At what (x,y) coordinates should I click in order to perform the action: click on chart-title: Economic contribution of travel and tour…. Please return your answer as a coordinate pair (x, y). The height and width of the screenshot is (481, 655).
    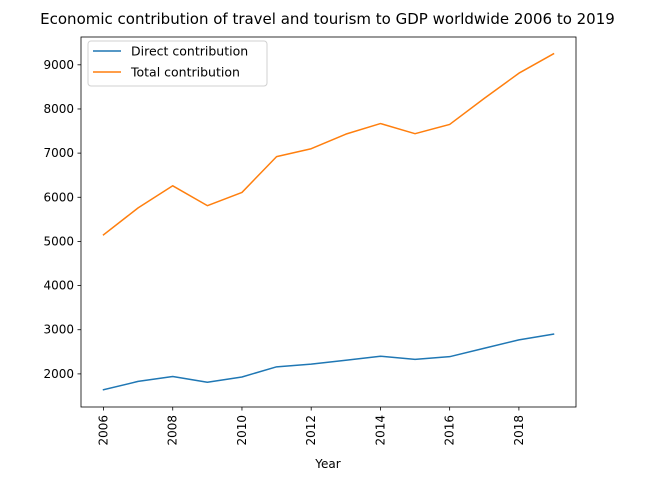
    Looking at the image, I should click on (327, 19).